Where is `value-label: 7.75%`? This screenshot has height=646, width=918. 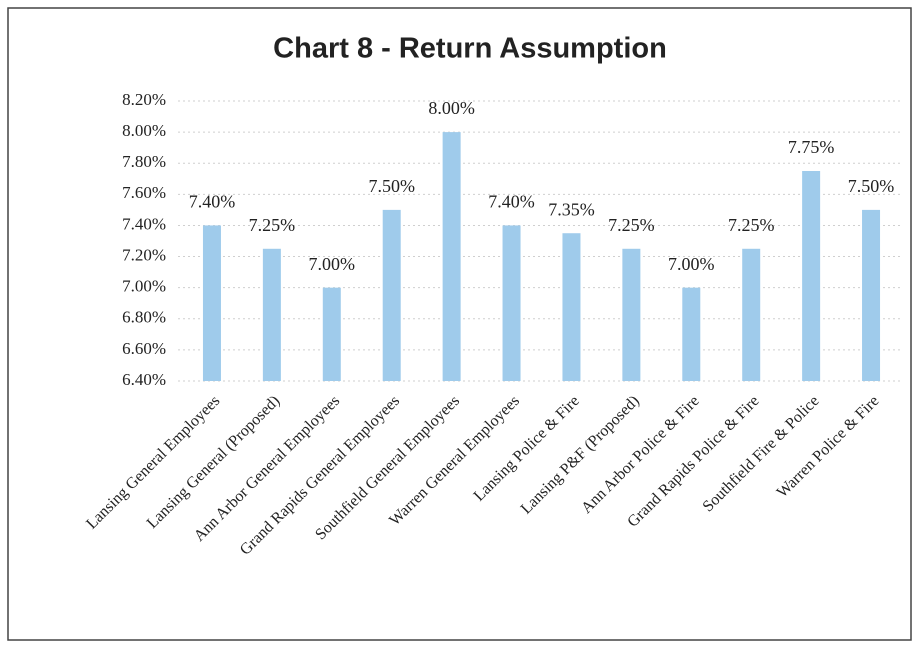 value-label: 7.75% is located at coordinates (811, 147).